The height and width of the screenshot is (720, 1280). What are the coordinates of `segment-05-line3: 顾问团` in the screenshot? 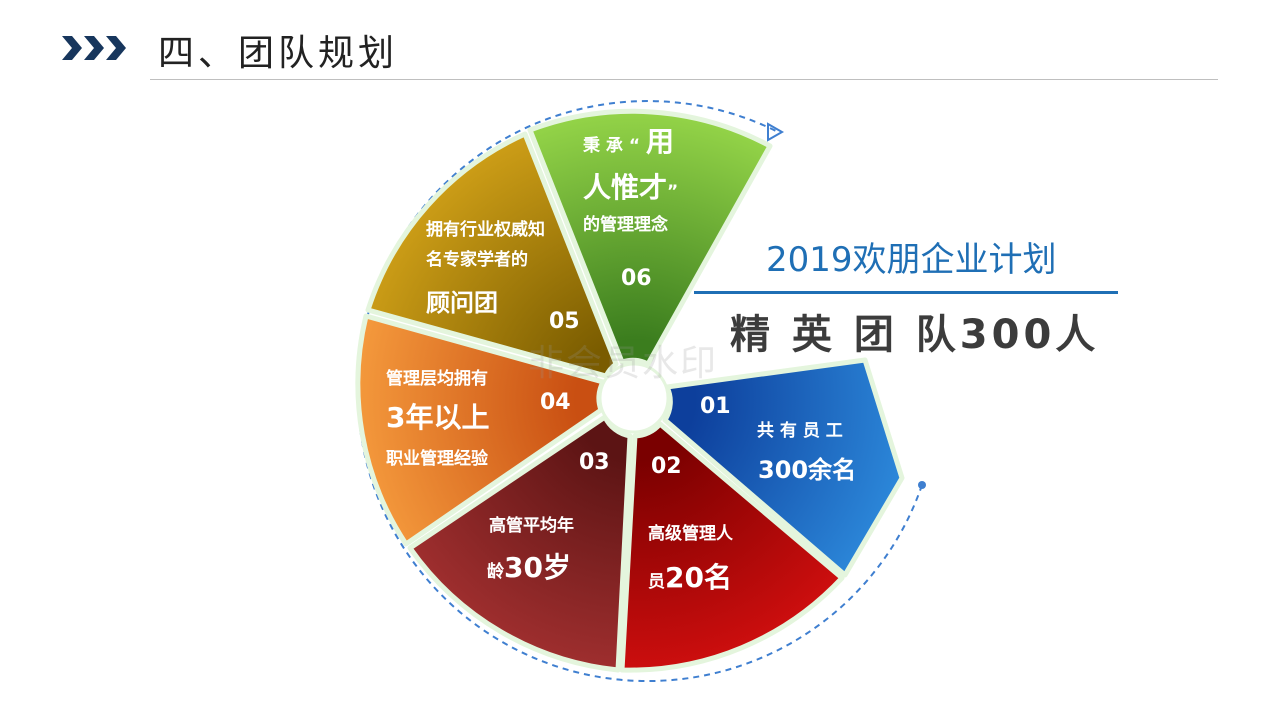 It's located at (462, 303).